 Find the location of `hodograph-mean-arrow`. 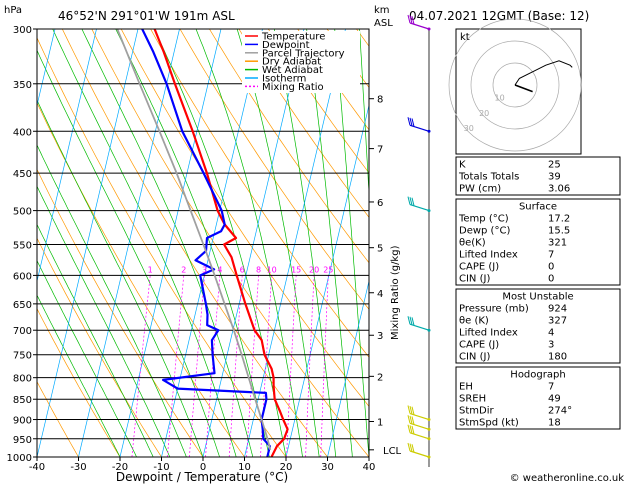

hodograph-mean-arrow is located at coordinates (523, 88).